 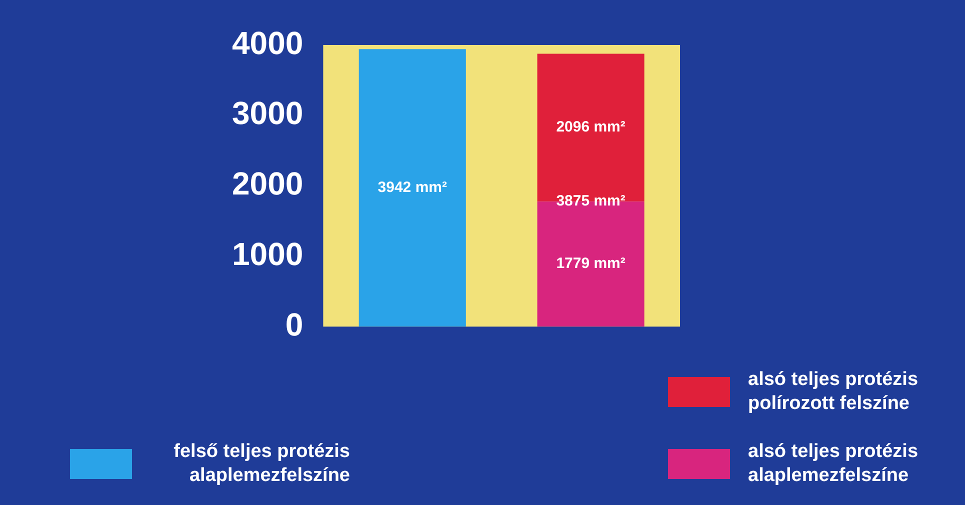 What do you see at coordinates (268, 184) in the screenshot?
I see `y-tick-label: 2000` at bounding box center [268, 184].